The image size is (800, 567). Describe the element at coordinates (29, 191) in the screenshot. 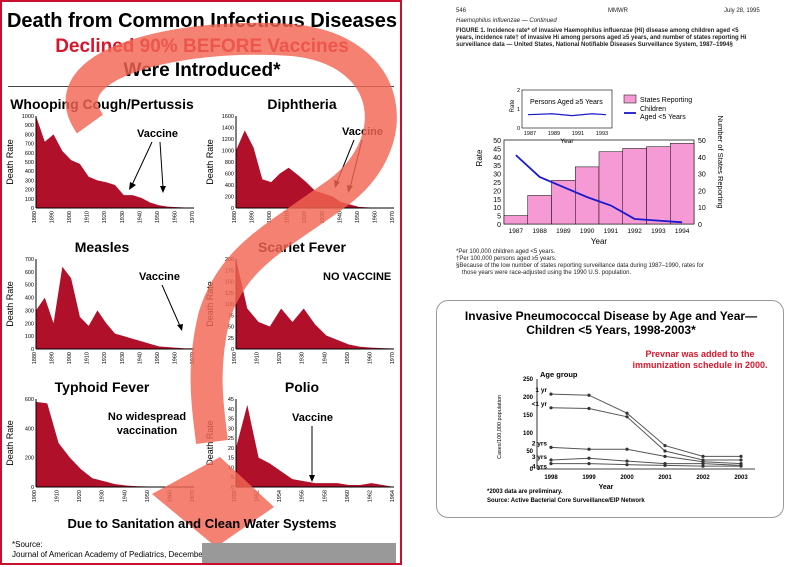

I see `pertussis-ytick: 200` at that location.